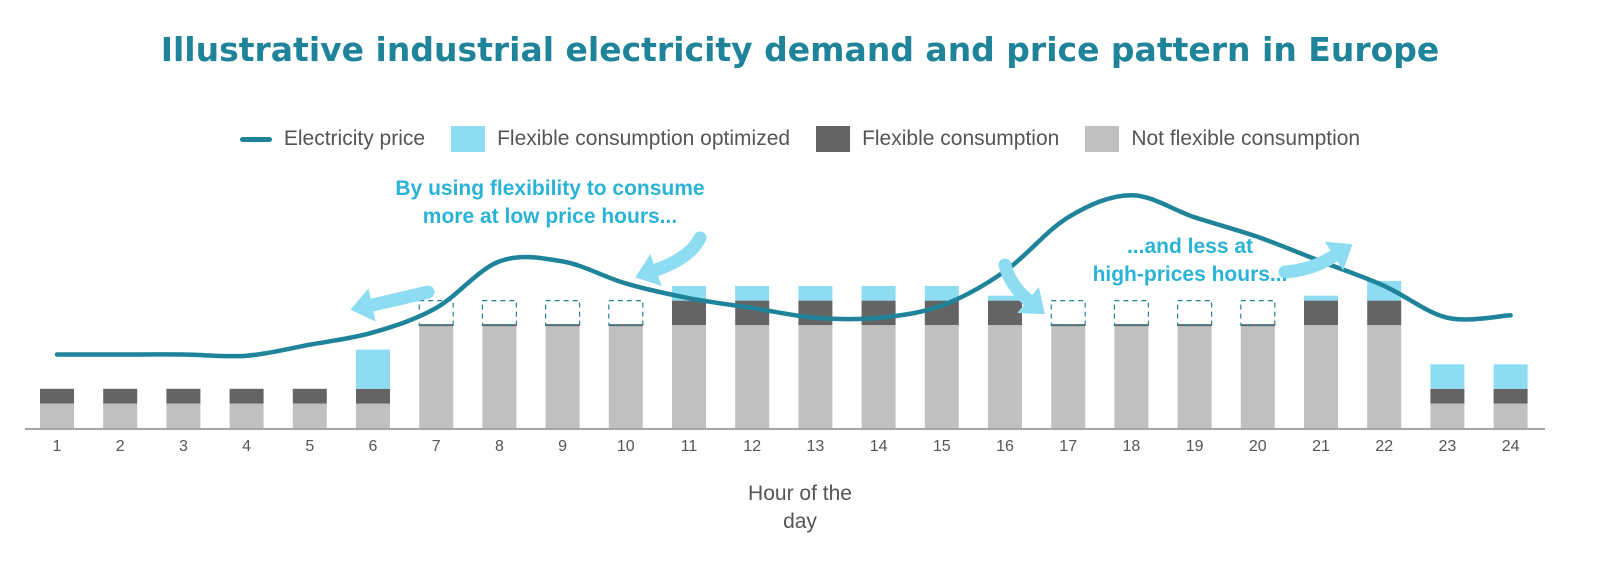  What do you see at coordinates (246, 446) in the screenshot?
I see `x-tick-label-4: 4` at bounding box center [246, 446].